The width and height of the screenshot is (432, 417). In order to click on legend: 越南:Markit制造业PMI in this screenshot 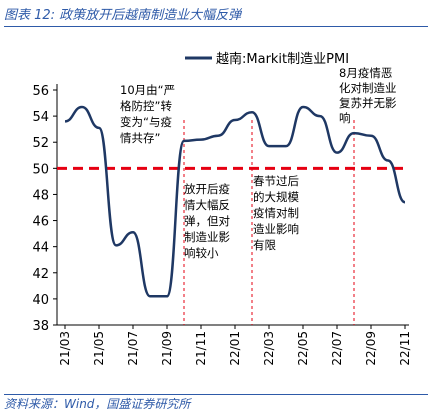, I will do `click(267, 59)`.